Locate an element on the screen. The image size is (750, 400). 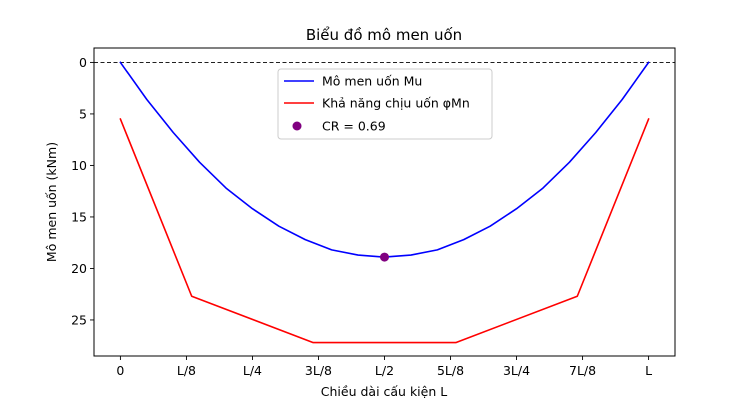
y-tick-label: 25 is located at coordinates (79, 319).